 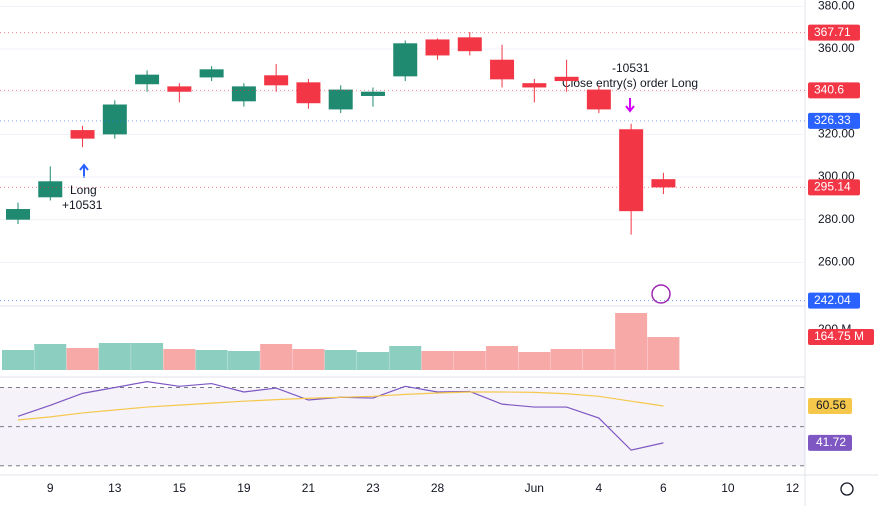 What do you see at coordinates (373, 488) in the screenshot?
I see `x-tick-label: 23` at bounding box center [373, 488].